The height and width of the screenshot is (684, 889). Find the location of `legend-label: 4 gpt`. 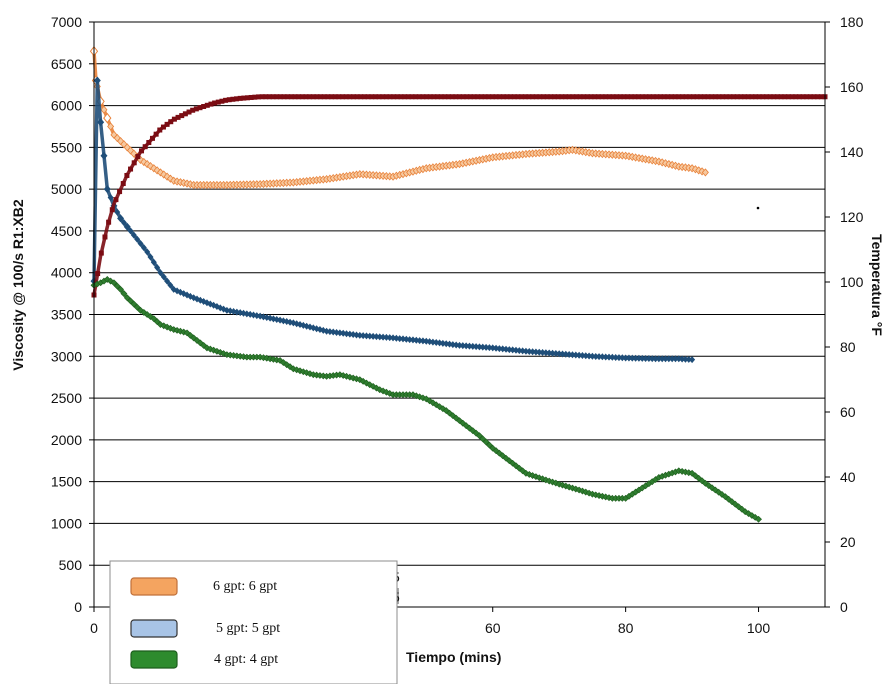

legend-label: 4 gpt is located at coordinates (246, 659).